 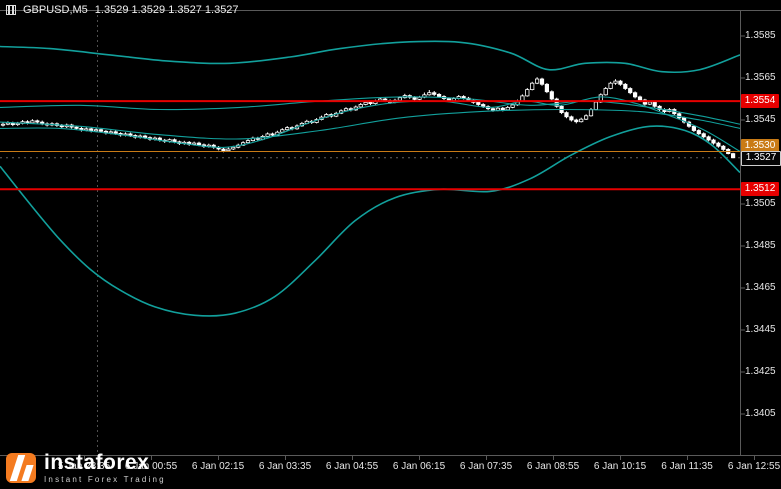 I want to click on symbol-timeframe-label: GBPUSD,M5, so click(x=55, y=10).